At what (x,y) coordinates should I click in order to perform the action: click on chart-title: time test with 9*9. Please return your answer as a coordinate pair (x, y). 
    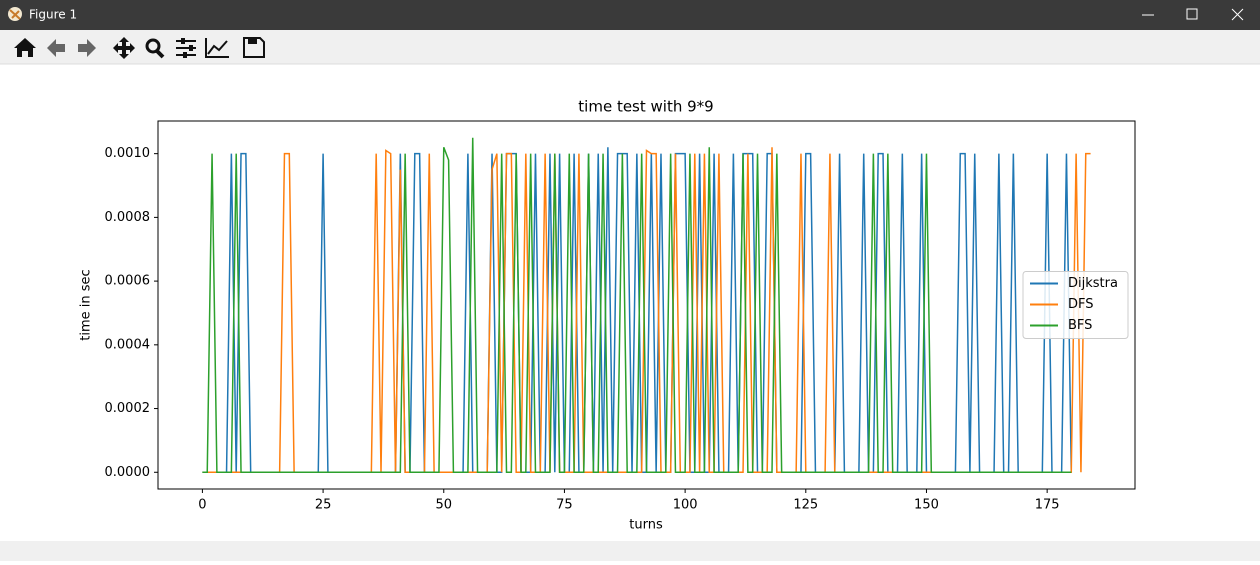
    Looking at the image, I should click on (645, 107).